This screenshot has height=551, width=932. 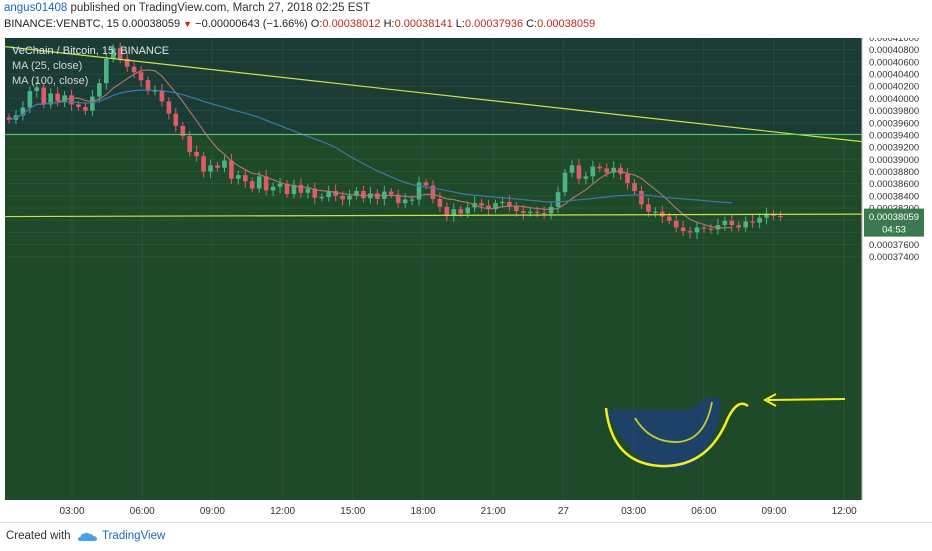 I want to click on y-tick-label: 0.00039000, so click(x=894, y=160).